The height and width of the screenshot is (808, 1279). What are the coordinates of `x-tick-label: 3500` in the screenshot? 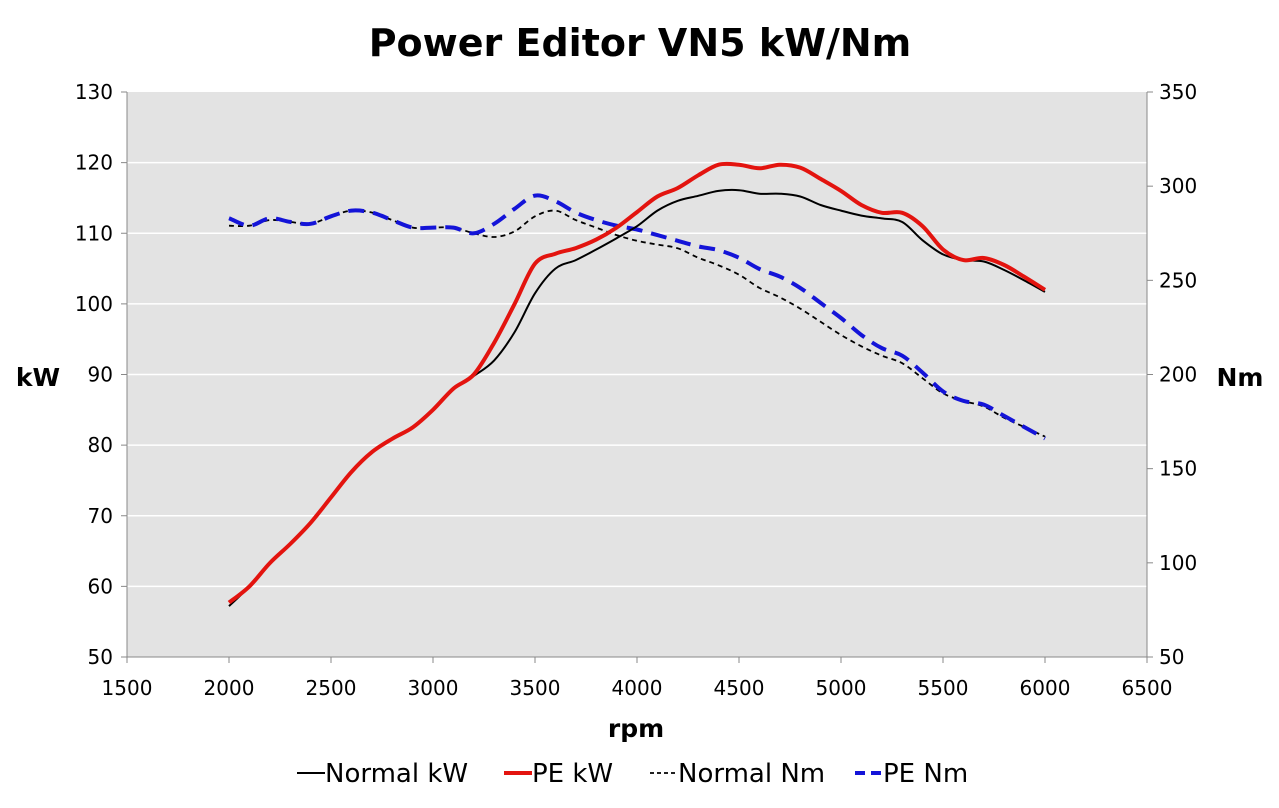 It's located at (535, 688).